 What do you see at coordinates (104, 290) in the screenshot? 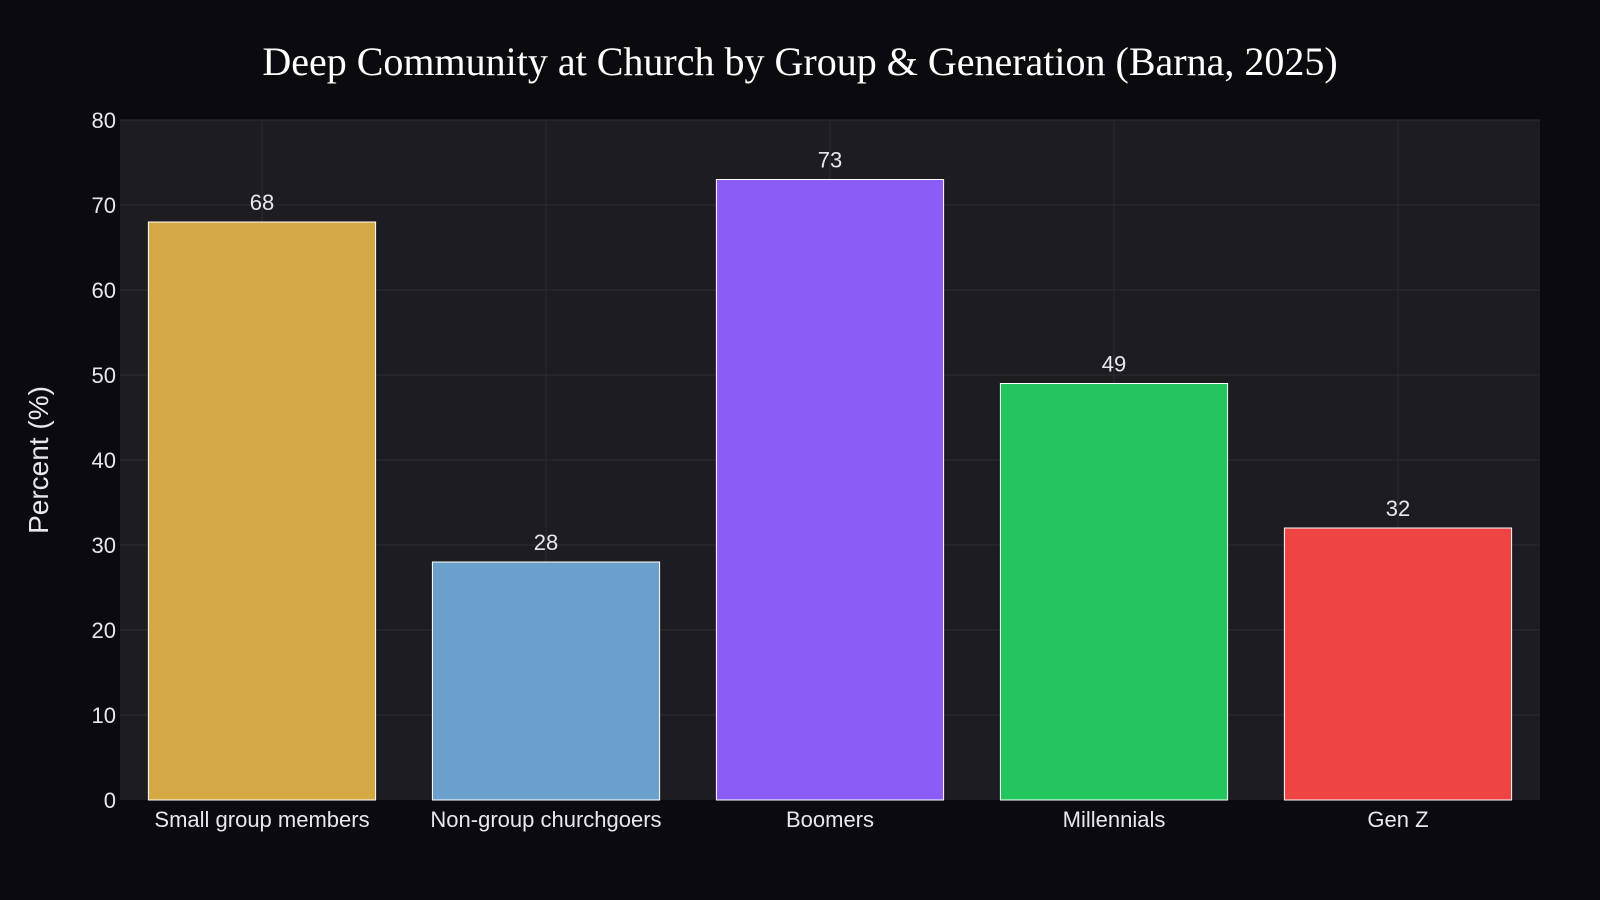
I see `y-tick-label: 60` at bounding box center [104, 290].